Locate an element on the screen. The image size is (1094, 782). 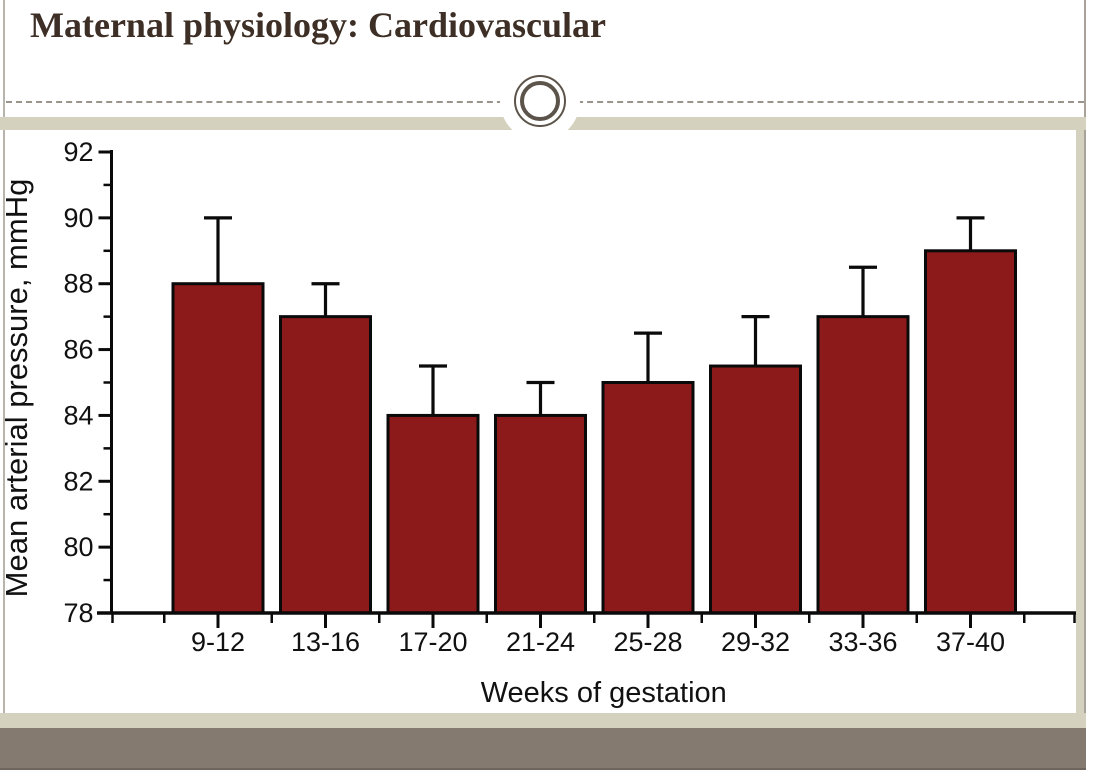
y-tick-label: 88 is located at coordinates (78, 284).